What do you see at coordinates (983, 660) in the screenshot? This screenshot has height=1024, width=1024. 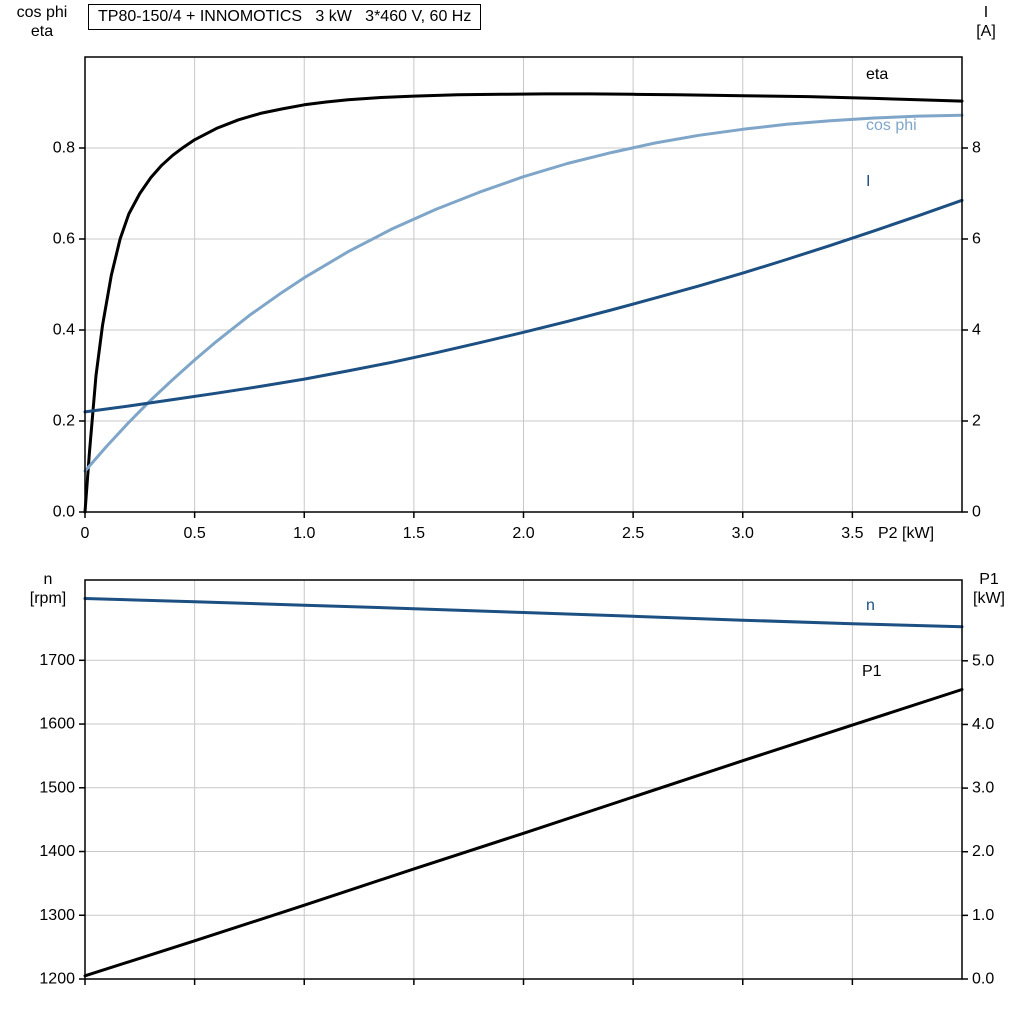 I see `svg-text: 5.0` at bounding box center [983, 660].